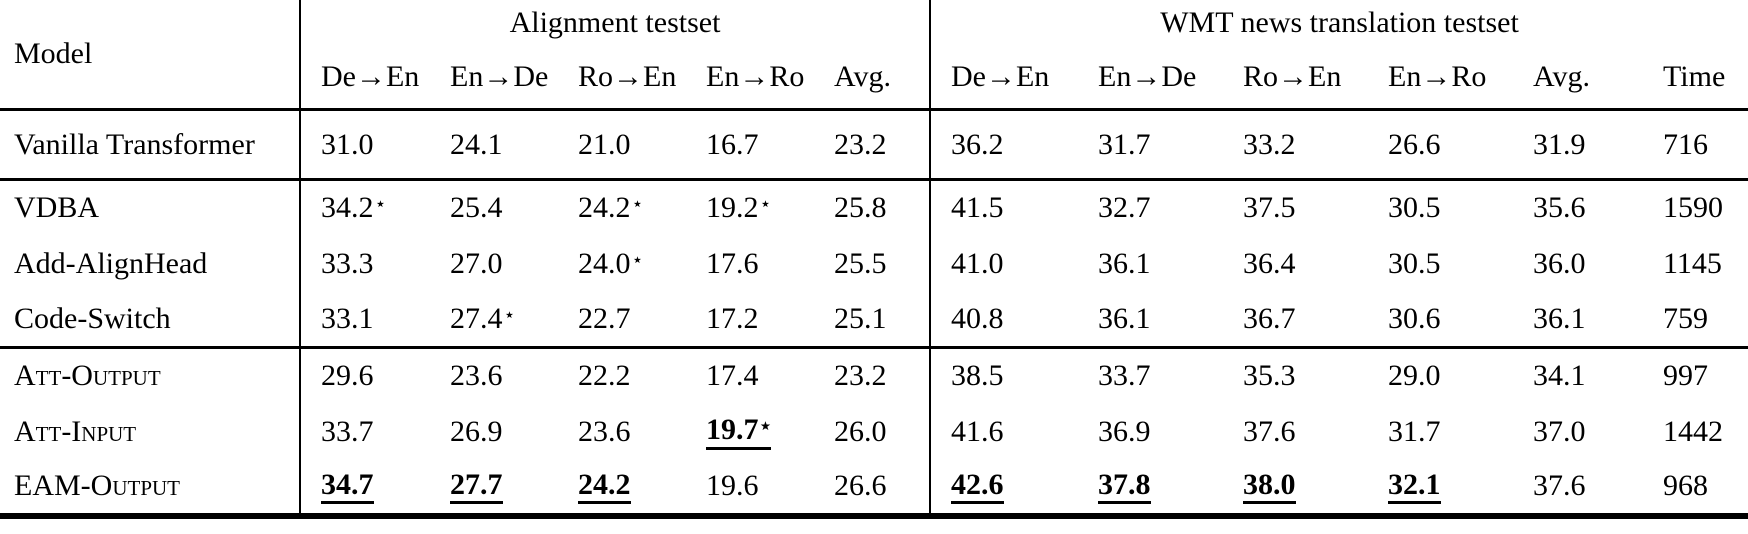 Image resolution: width=1748 pixels, height=534 pixels. I want to click on score-value: 1145, so click(1692, 263).